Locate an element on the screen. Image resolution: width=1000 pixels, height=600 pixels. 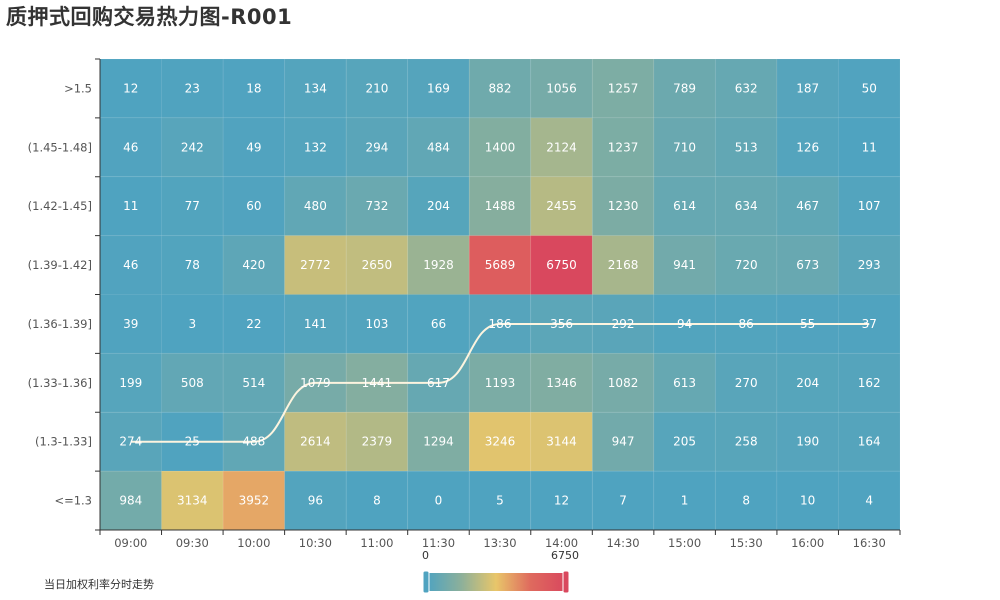
cell-value-label: 78 is located at coordinates (192, 265).